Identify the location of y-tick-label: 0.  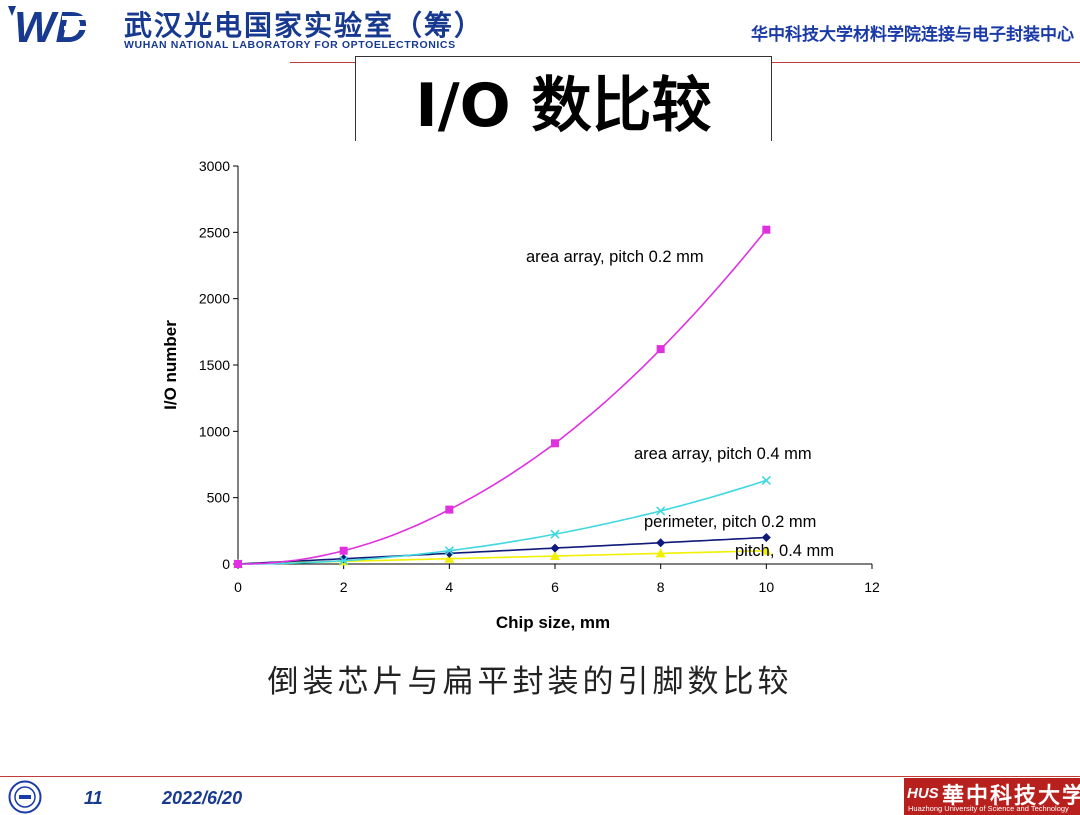
(226, 564).